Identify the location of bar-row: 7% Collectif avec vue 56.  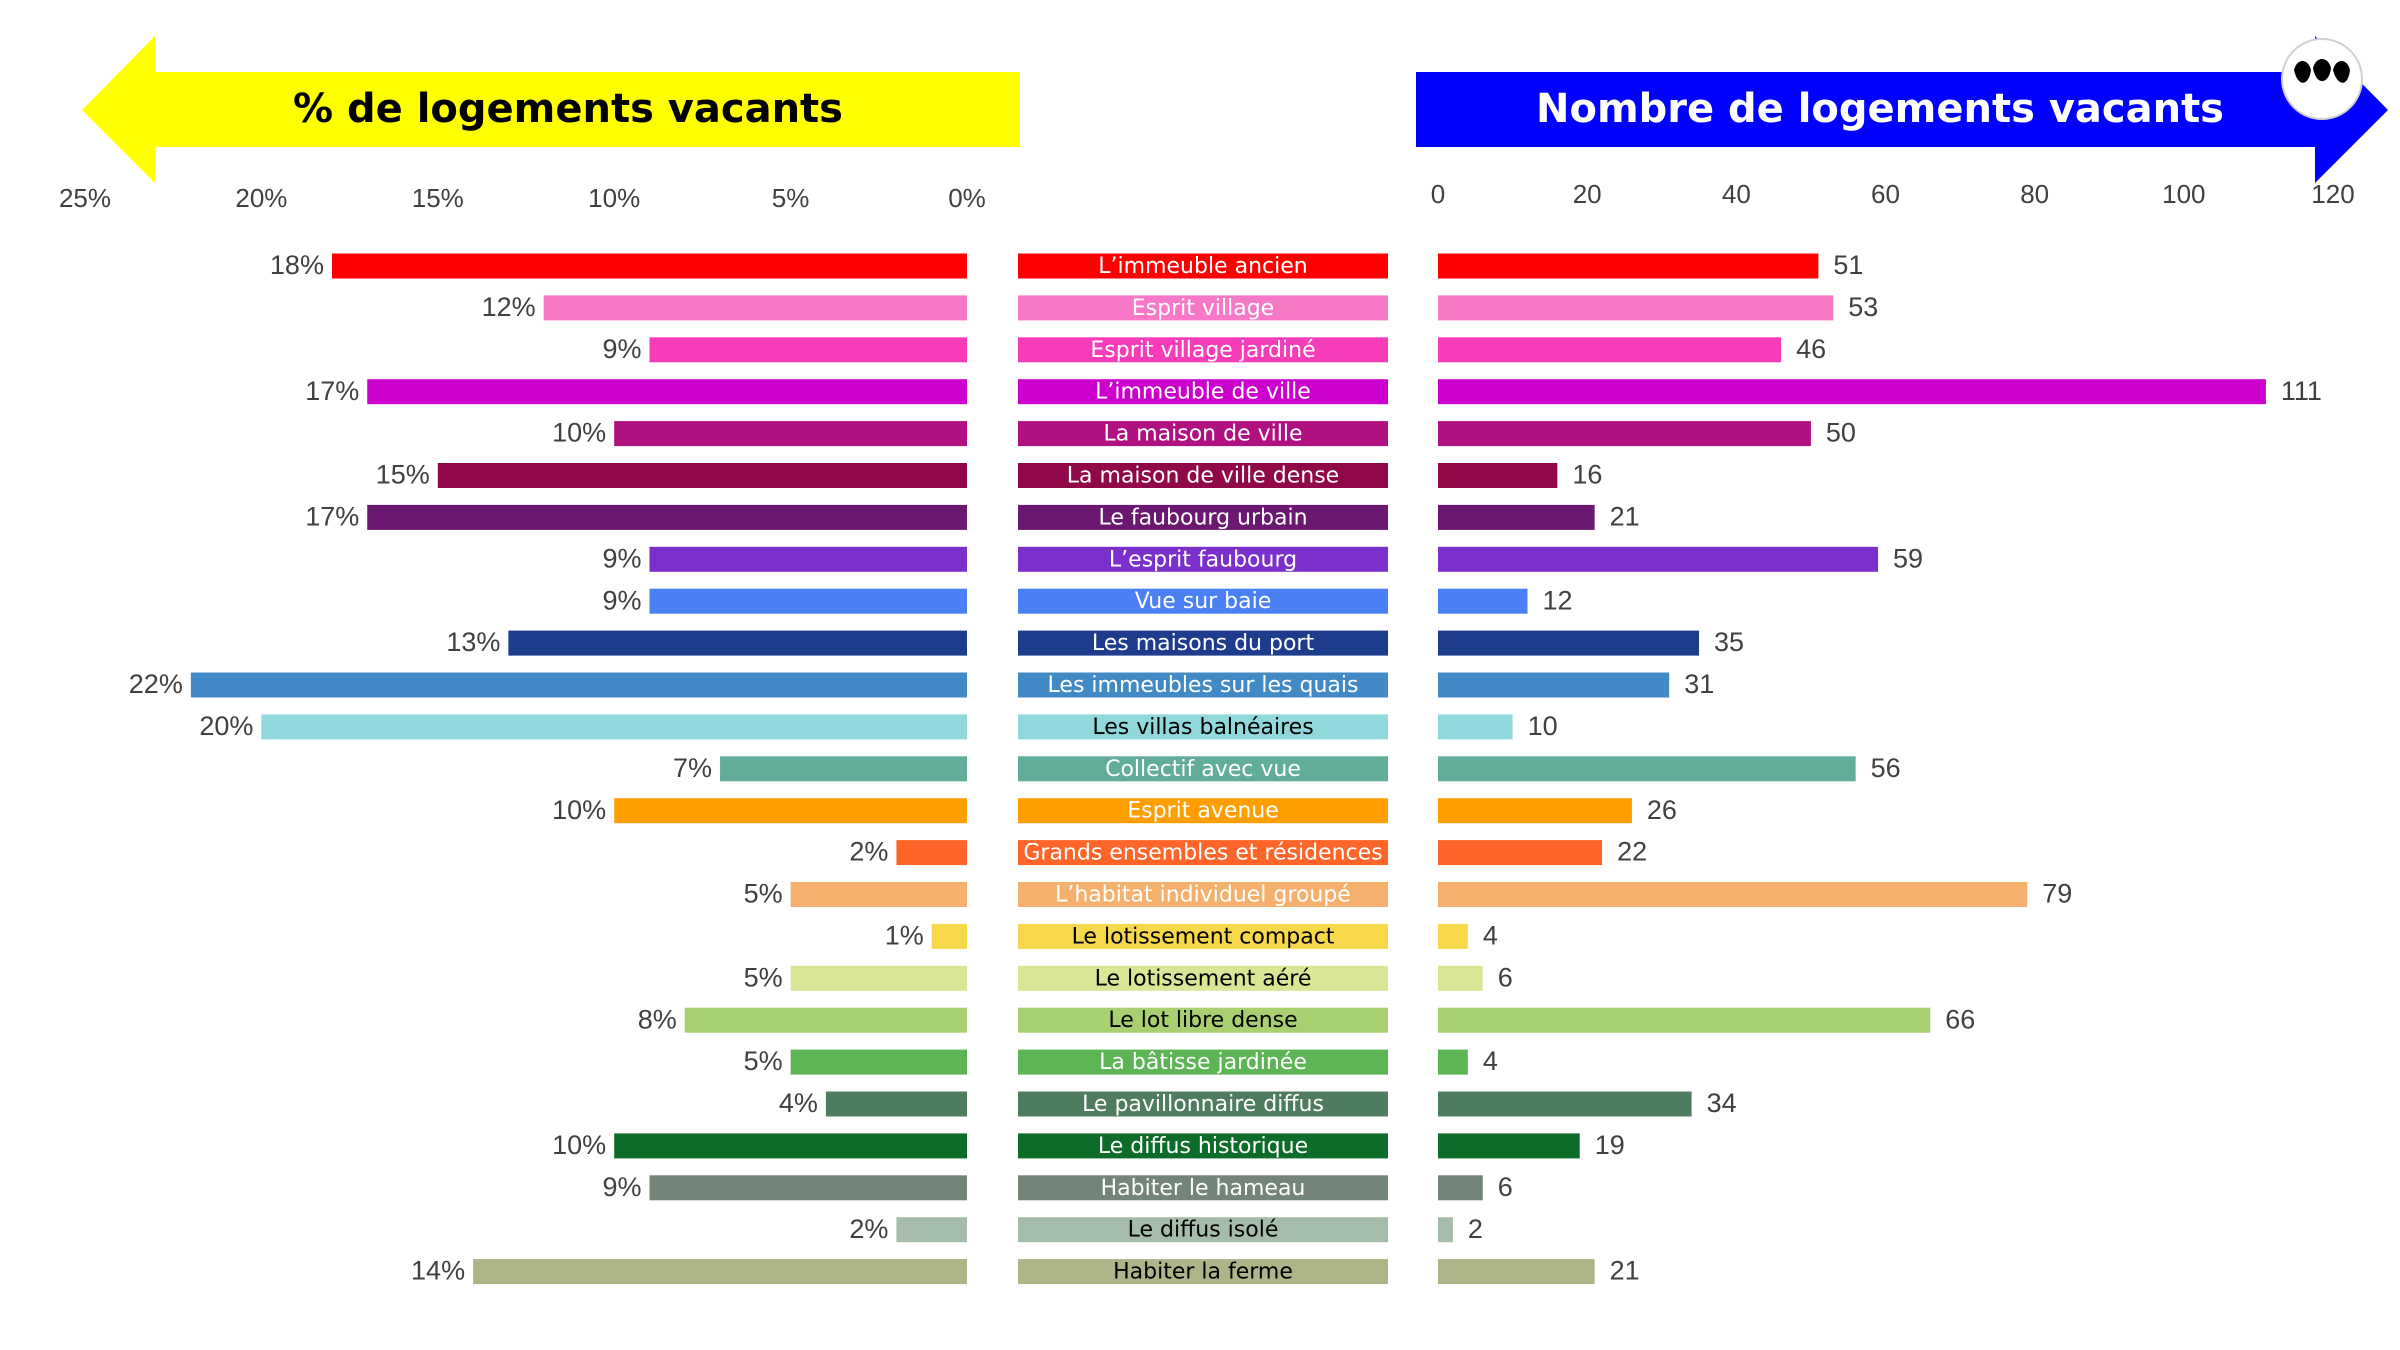
(1287, 768).